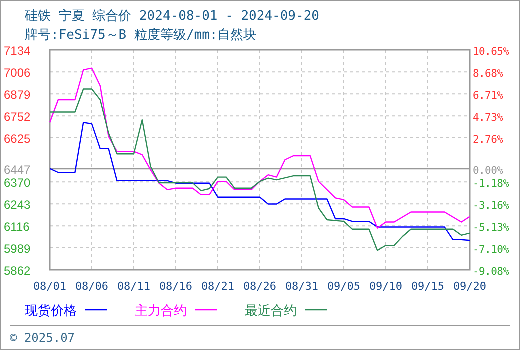  I want to click on y-tick-label: 6116, so click(17, 227).